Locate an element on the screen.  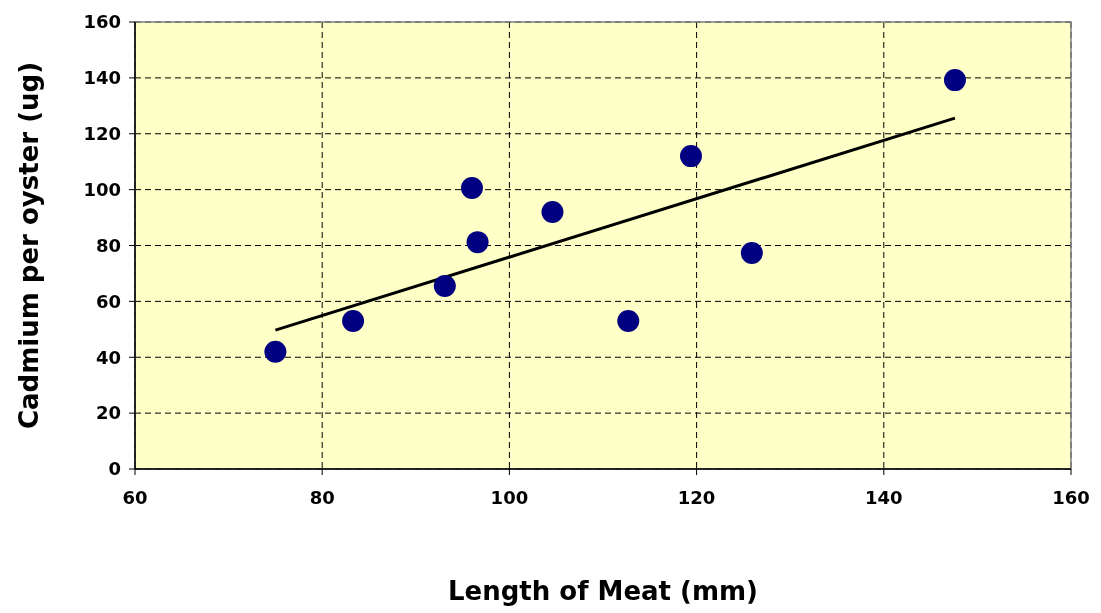
x-tick-label: 100 is located at coordinates (509, 497).